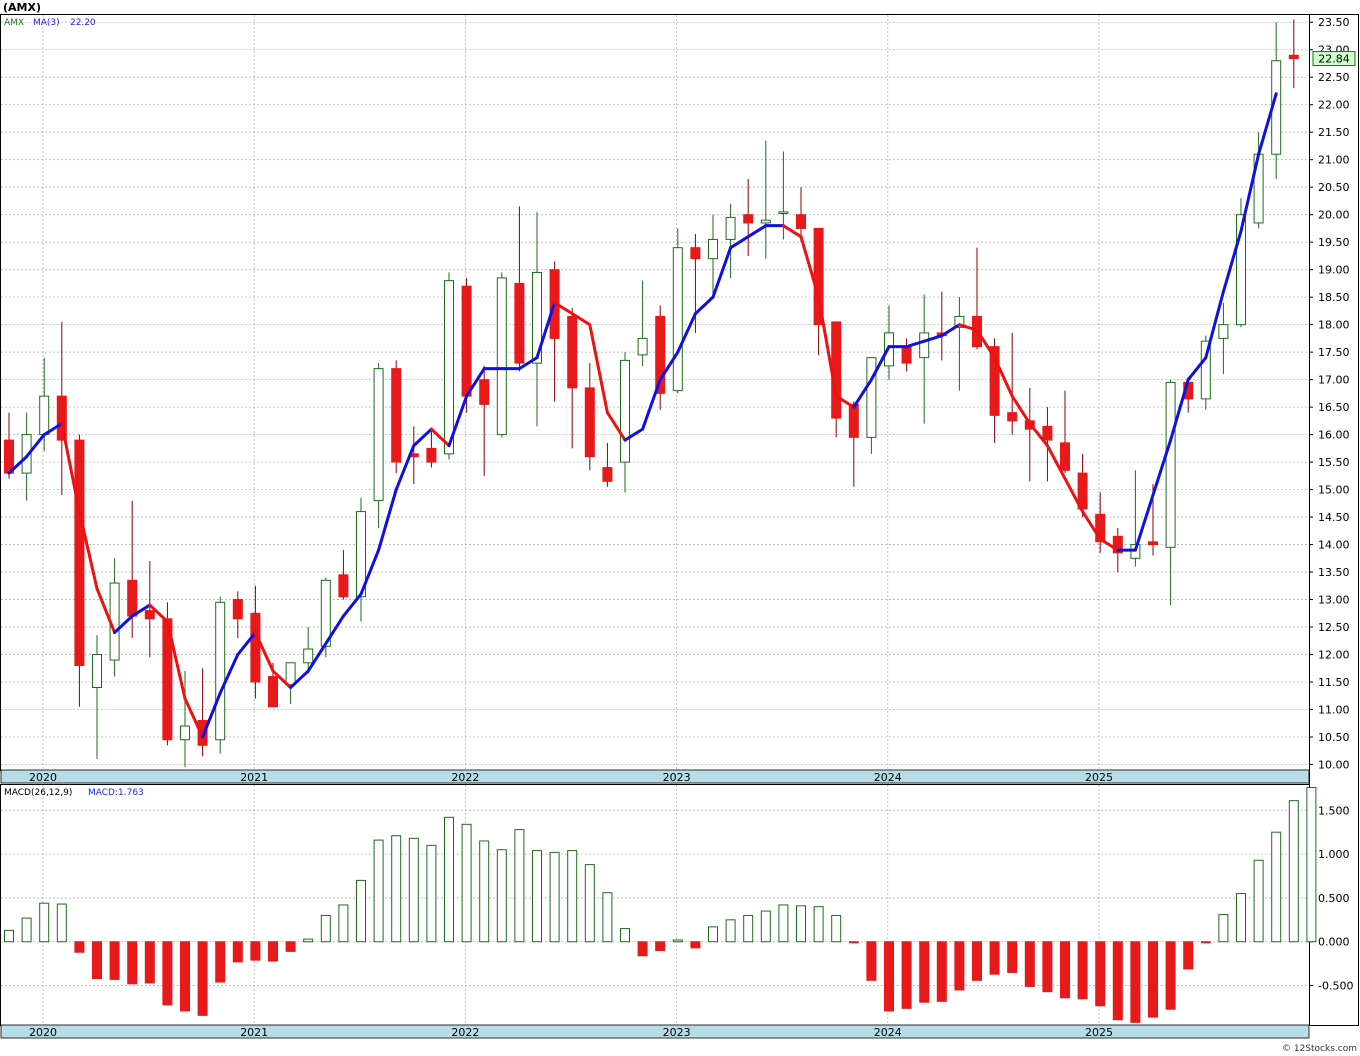 The width and height of the screenshot is (1360, 1056). I want to click on price-tick-label: 10.50, so click(1334, 737).